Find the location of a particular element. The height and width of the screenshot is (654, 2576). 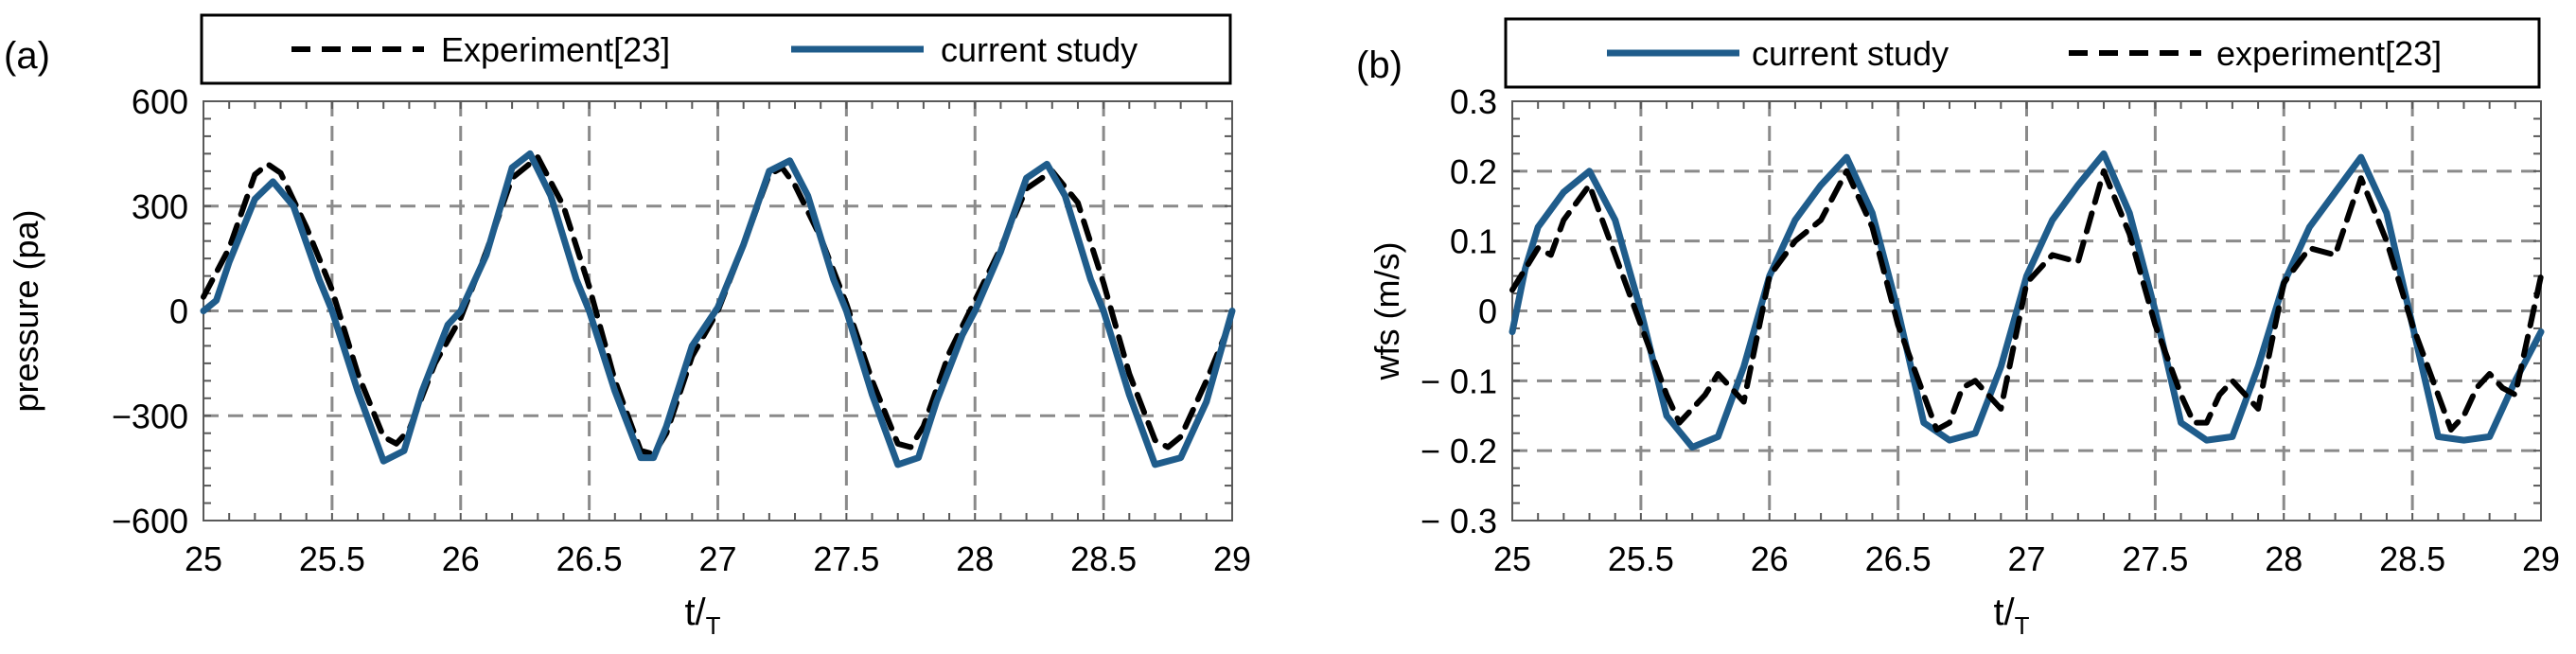

legend-box is located at coordinates (716, 49).